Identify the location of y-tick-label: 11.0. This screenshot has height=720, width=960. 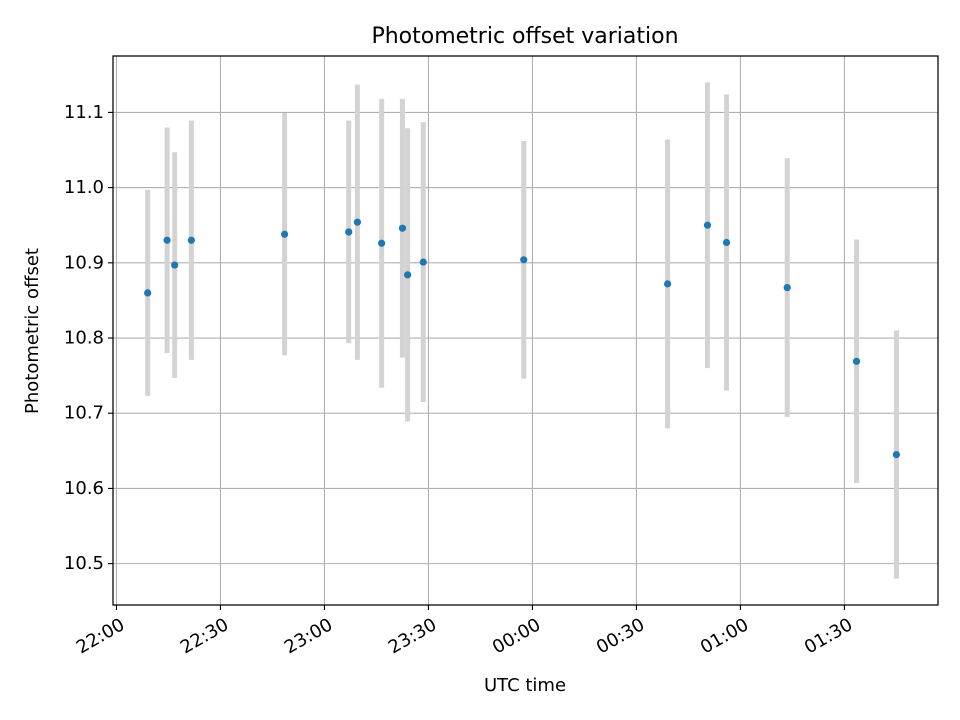
(84, 187).